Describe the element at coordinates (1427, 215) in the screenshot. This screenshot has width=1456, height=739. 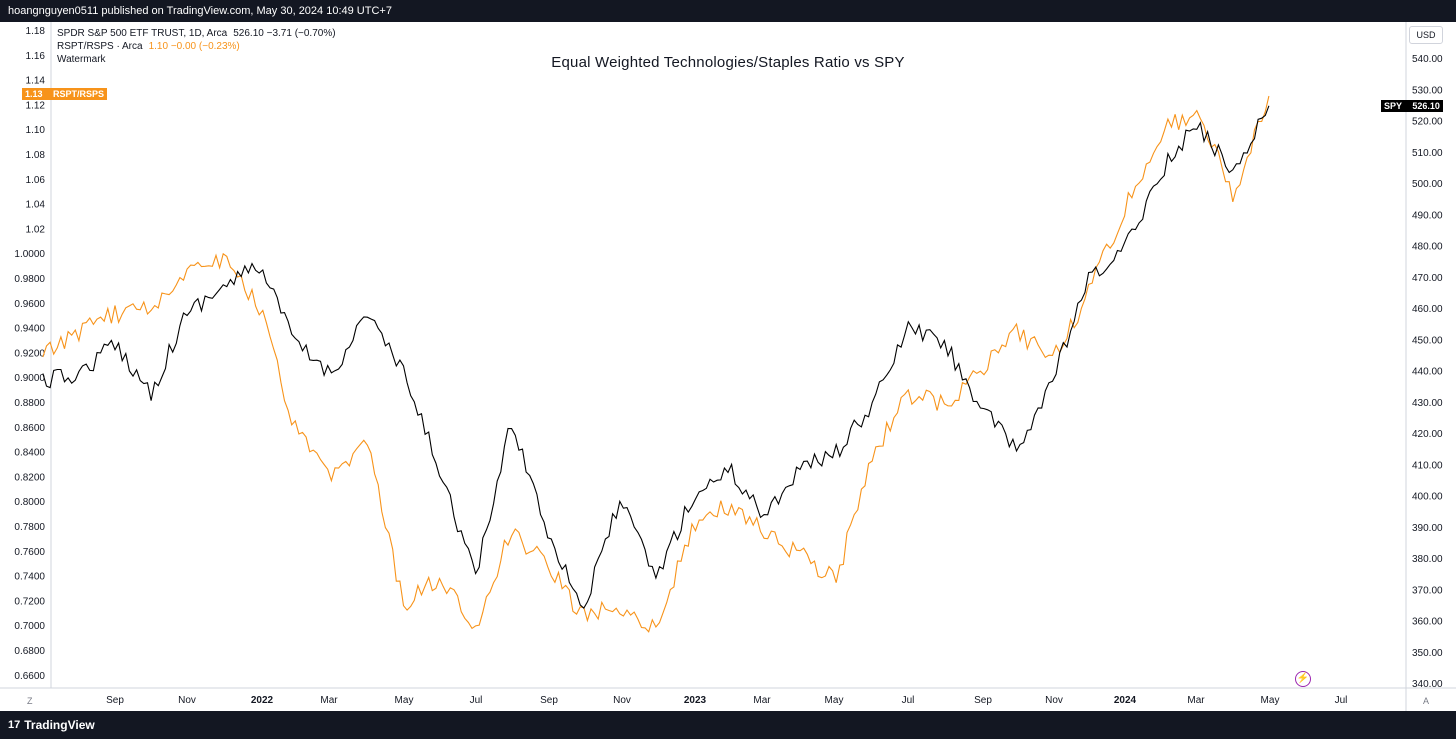
I see `right-axis-tick-label: 490.00` at that location.